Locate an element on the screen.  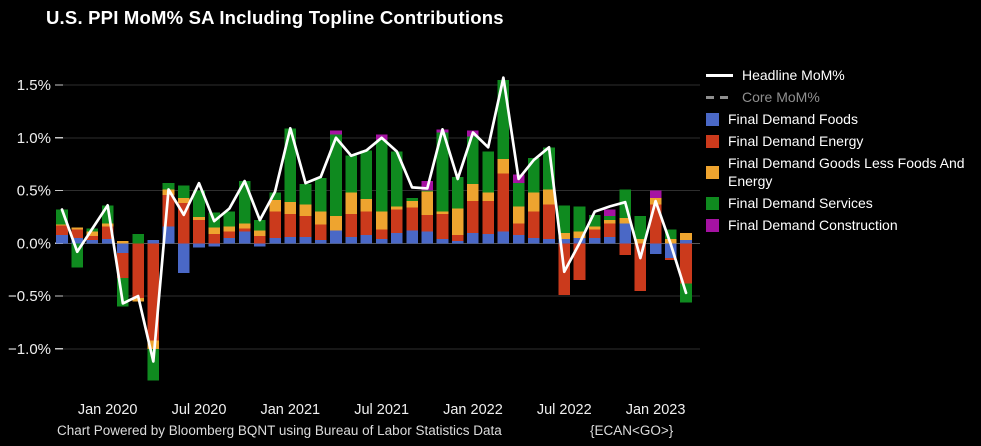
legend-item-final-demand-foods: Final Demand Foods is located at coordinates (842, 119).